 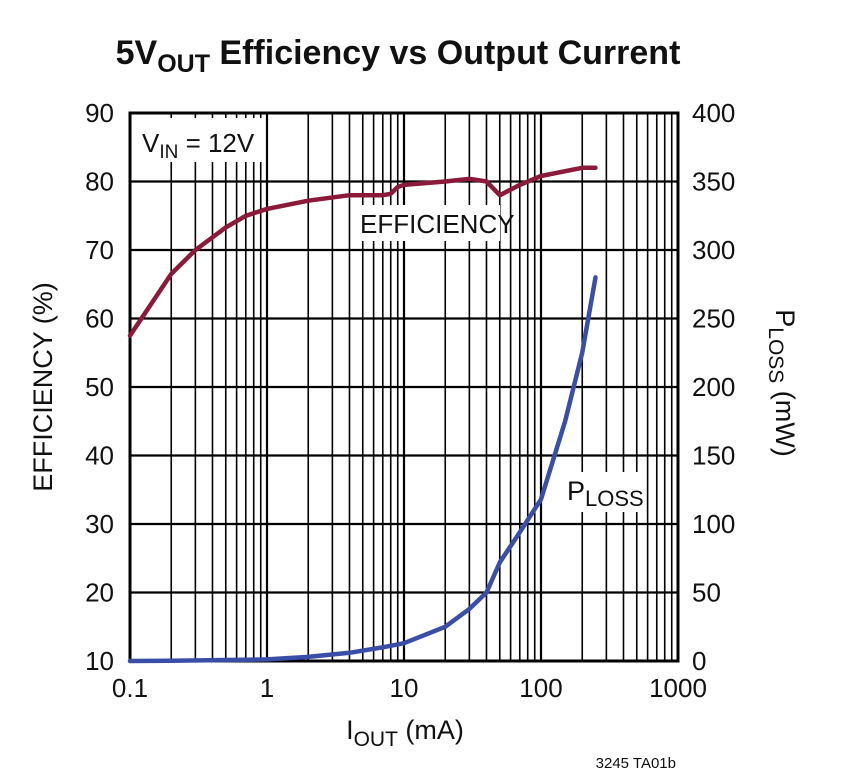 I want to click on y-right-axis-label-rest: (mW), so click(x=785, y=419).